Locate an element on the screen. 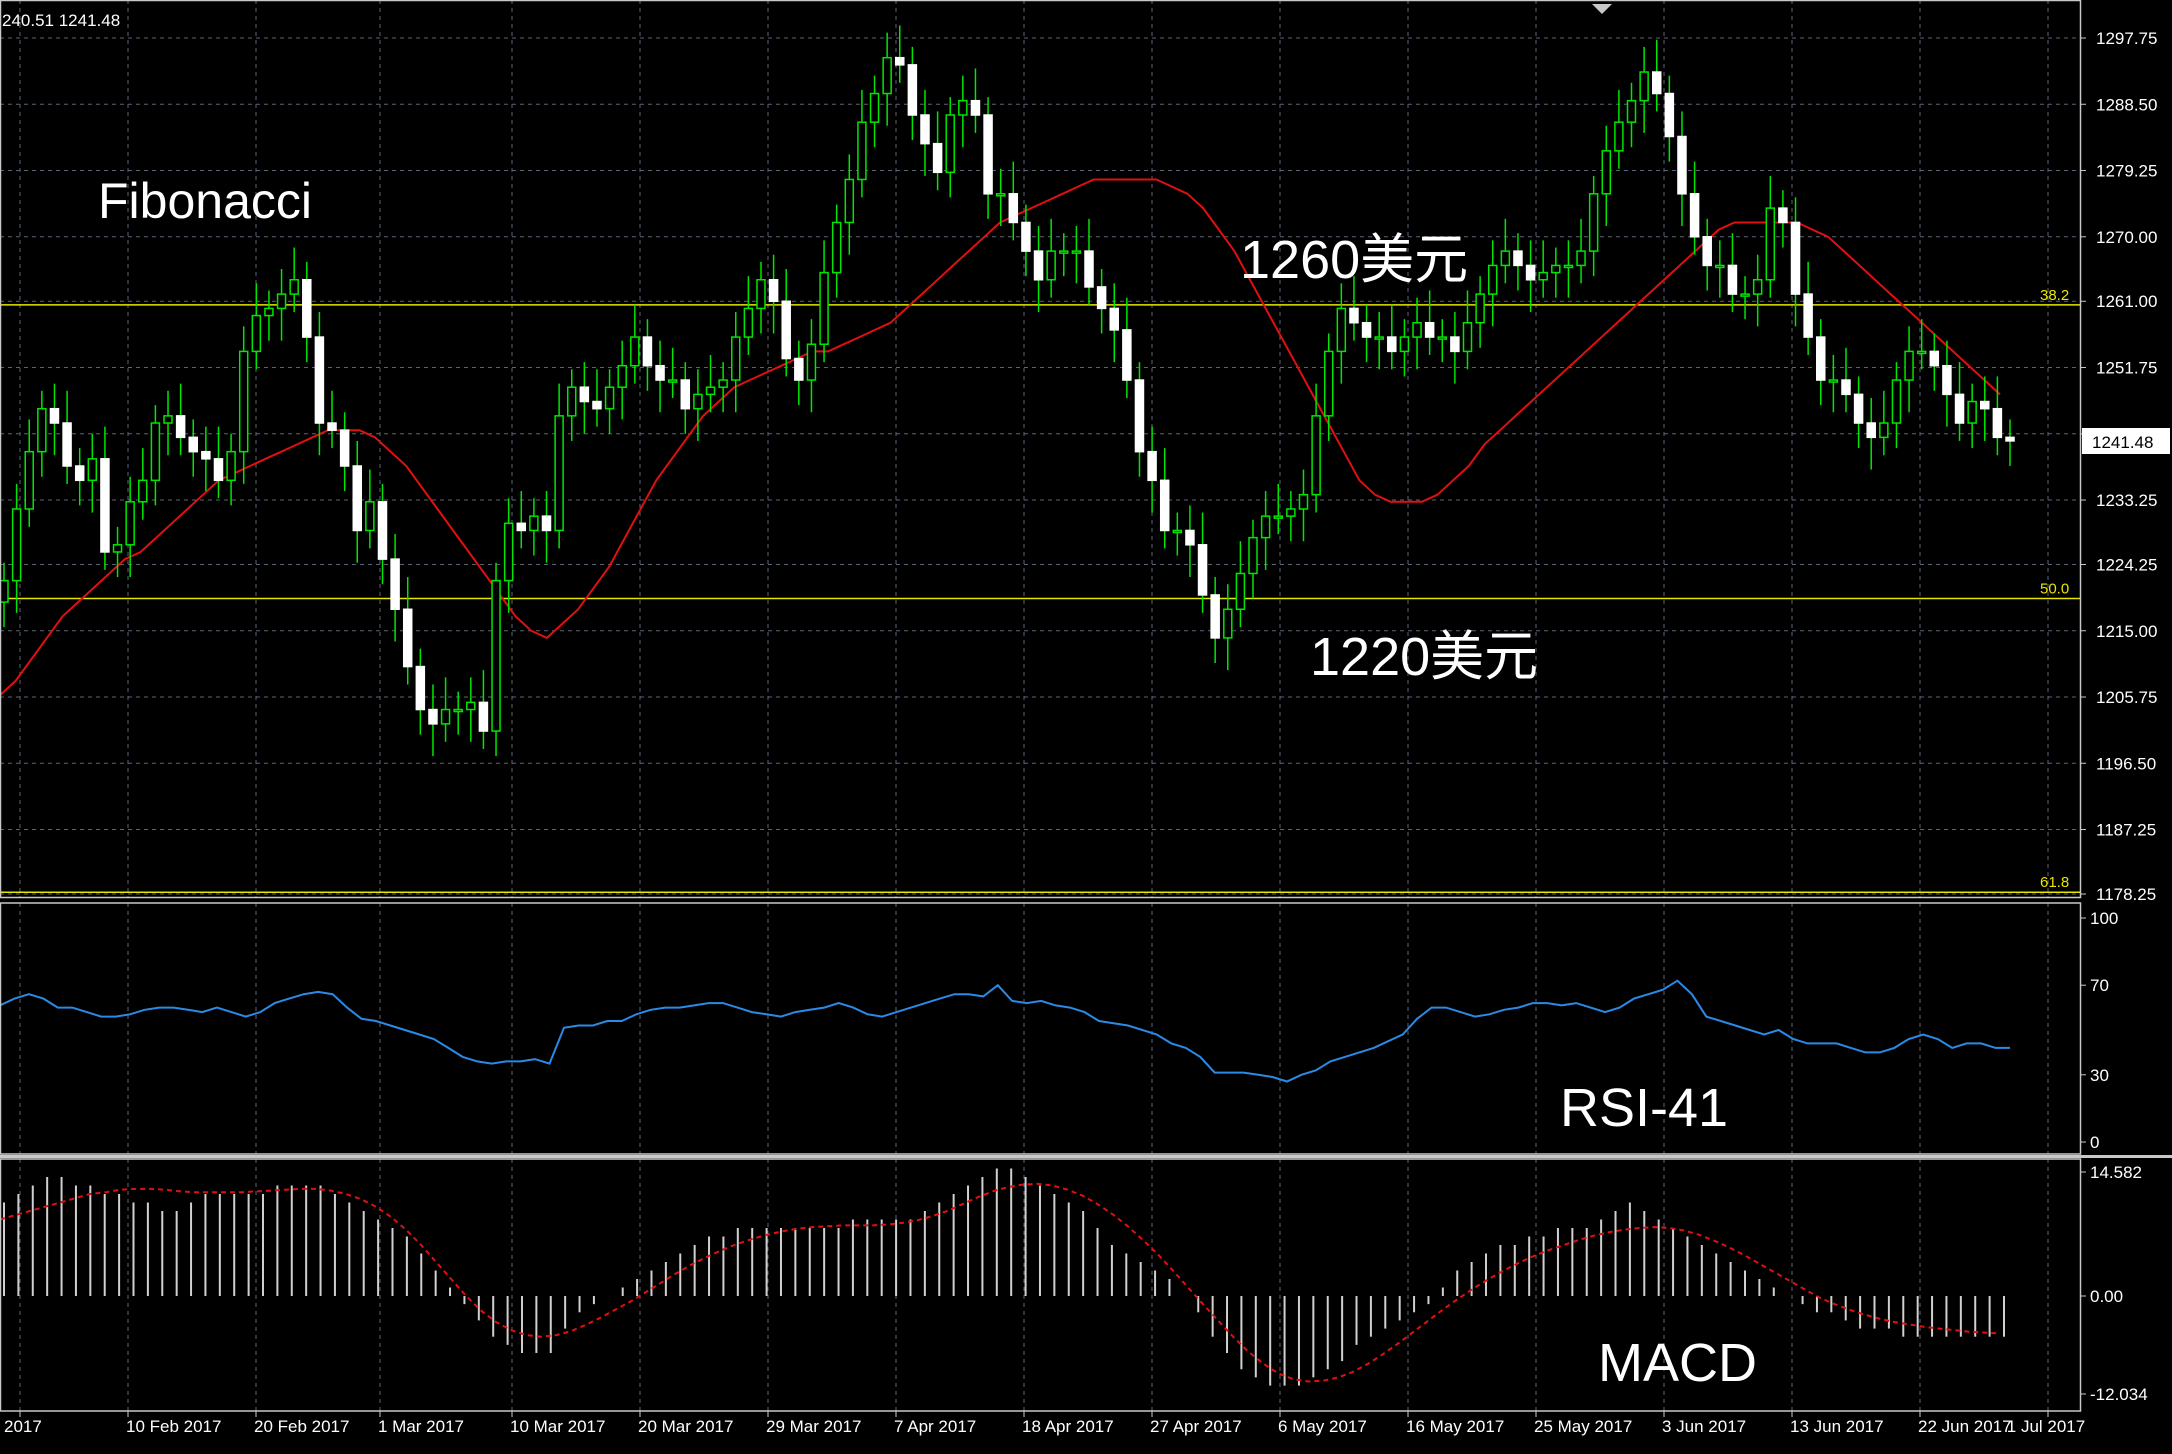 The height and width of the screenshot is (1454, 2172). current-price-value: 1241.48 is located at coordinates (2122, 442).